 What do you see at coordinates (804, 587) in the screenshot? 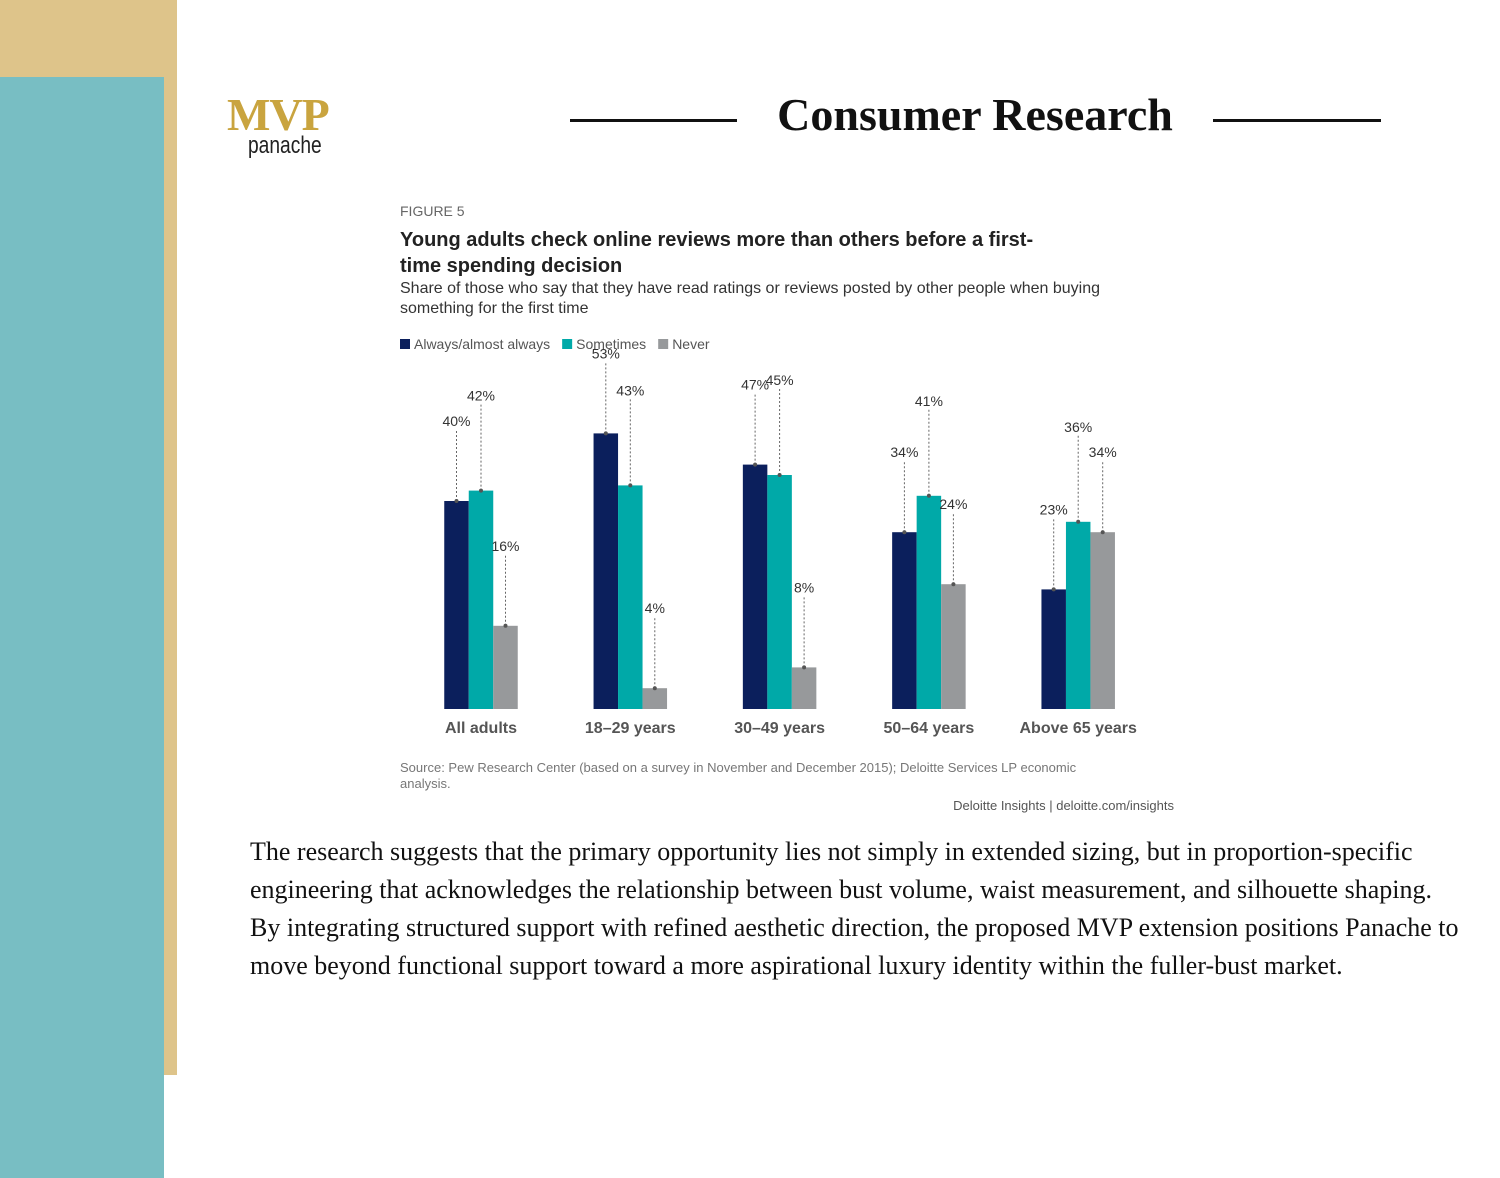
I see `value-label: 8%` at bounding box center [804, 587].